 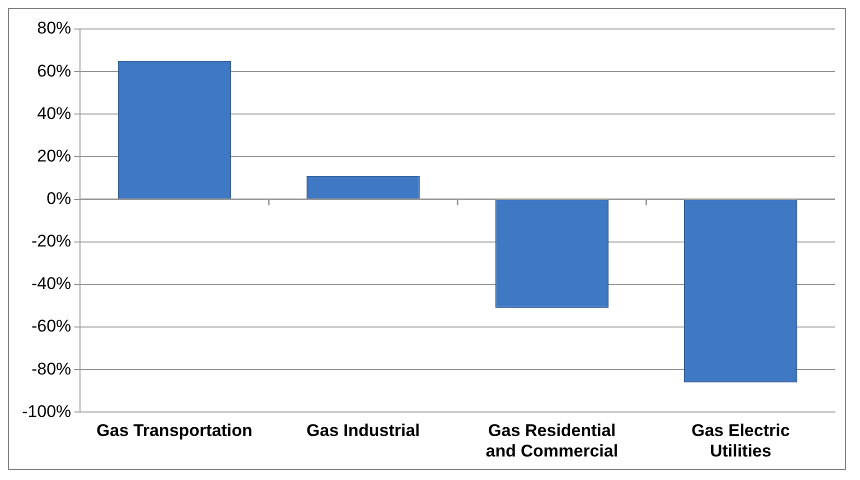 What do you see at coordinates (54, 28) in the screenshot?
I see `y-tick-label: 80%` at bounding box center [54, 28].